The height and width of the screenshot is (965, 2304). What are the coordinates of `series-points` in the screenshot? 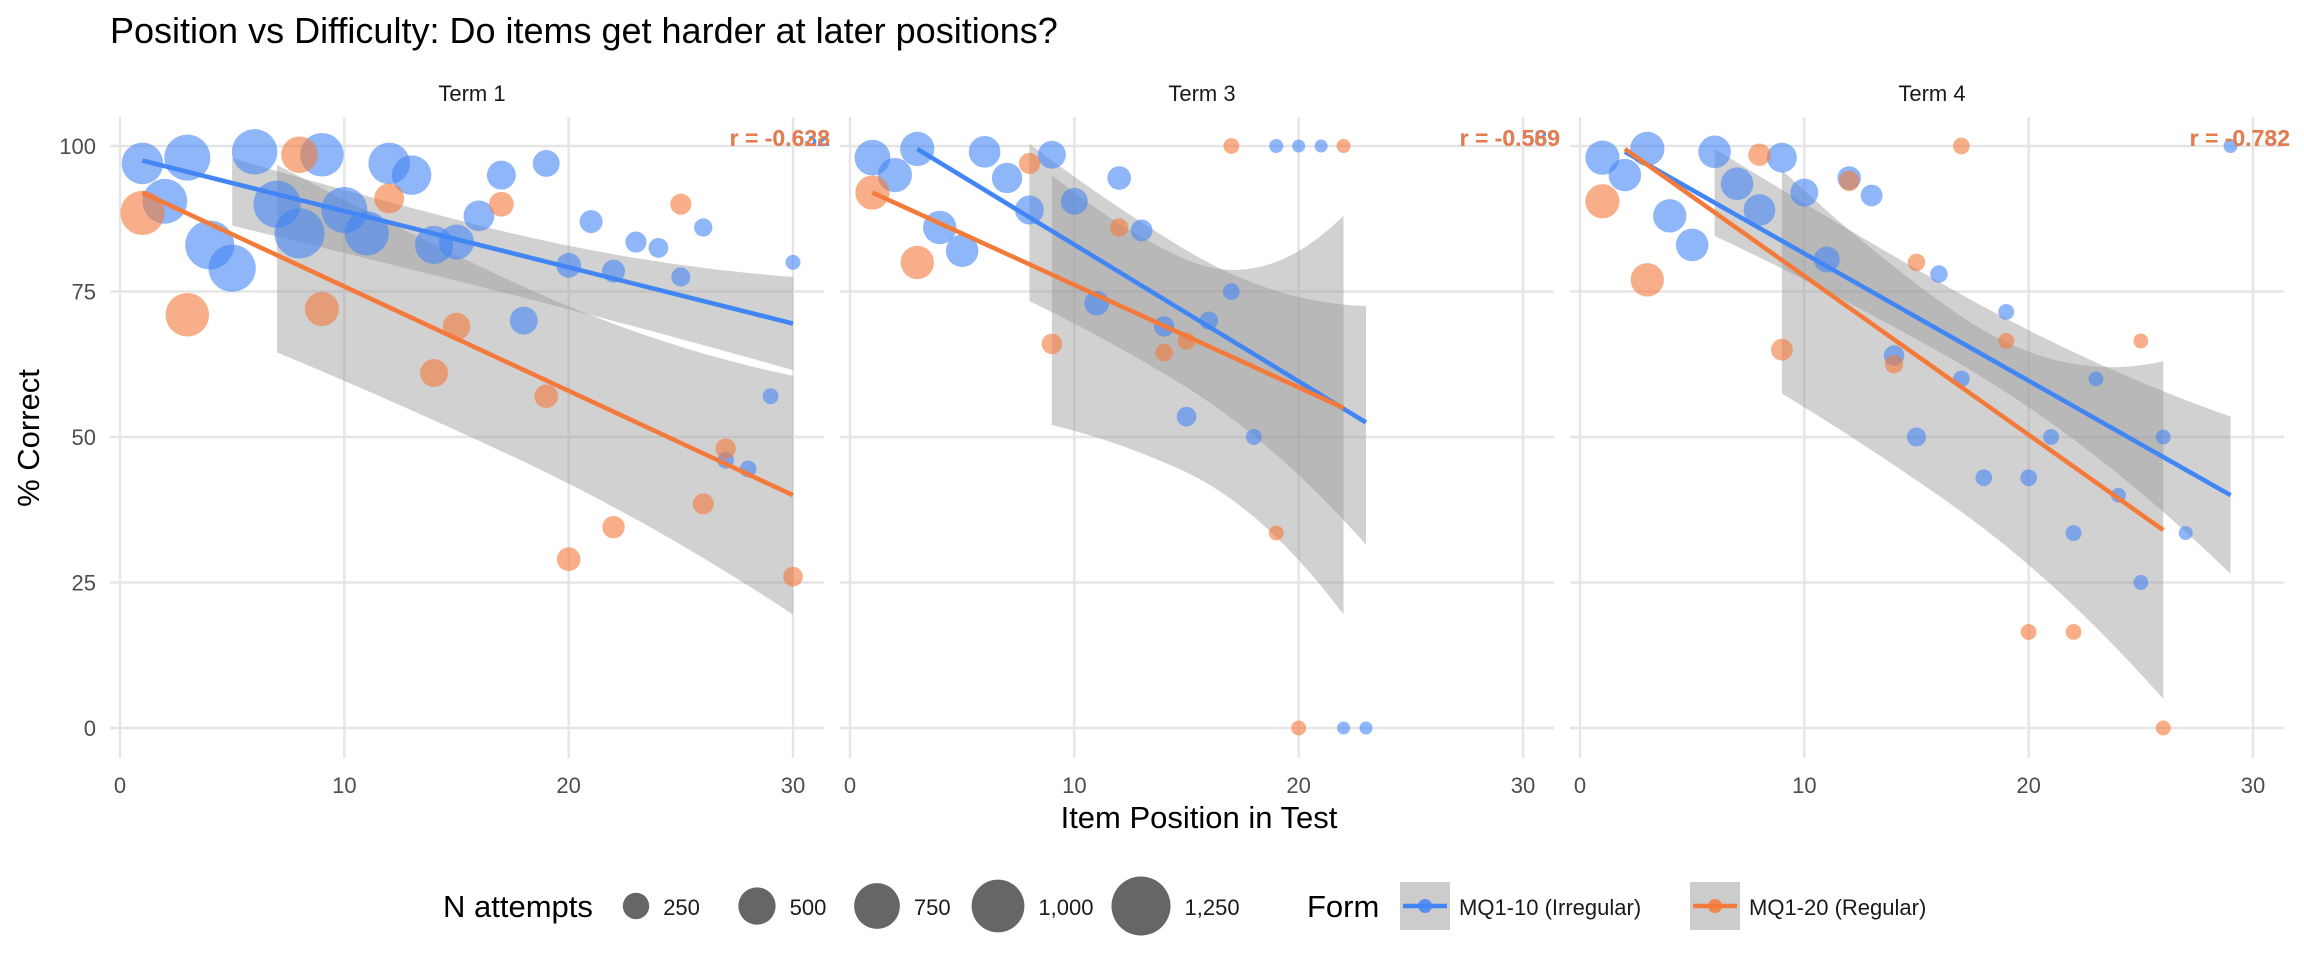 It's located at (1911, 360).